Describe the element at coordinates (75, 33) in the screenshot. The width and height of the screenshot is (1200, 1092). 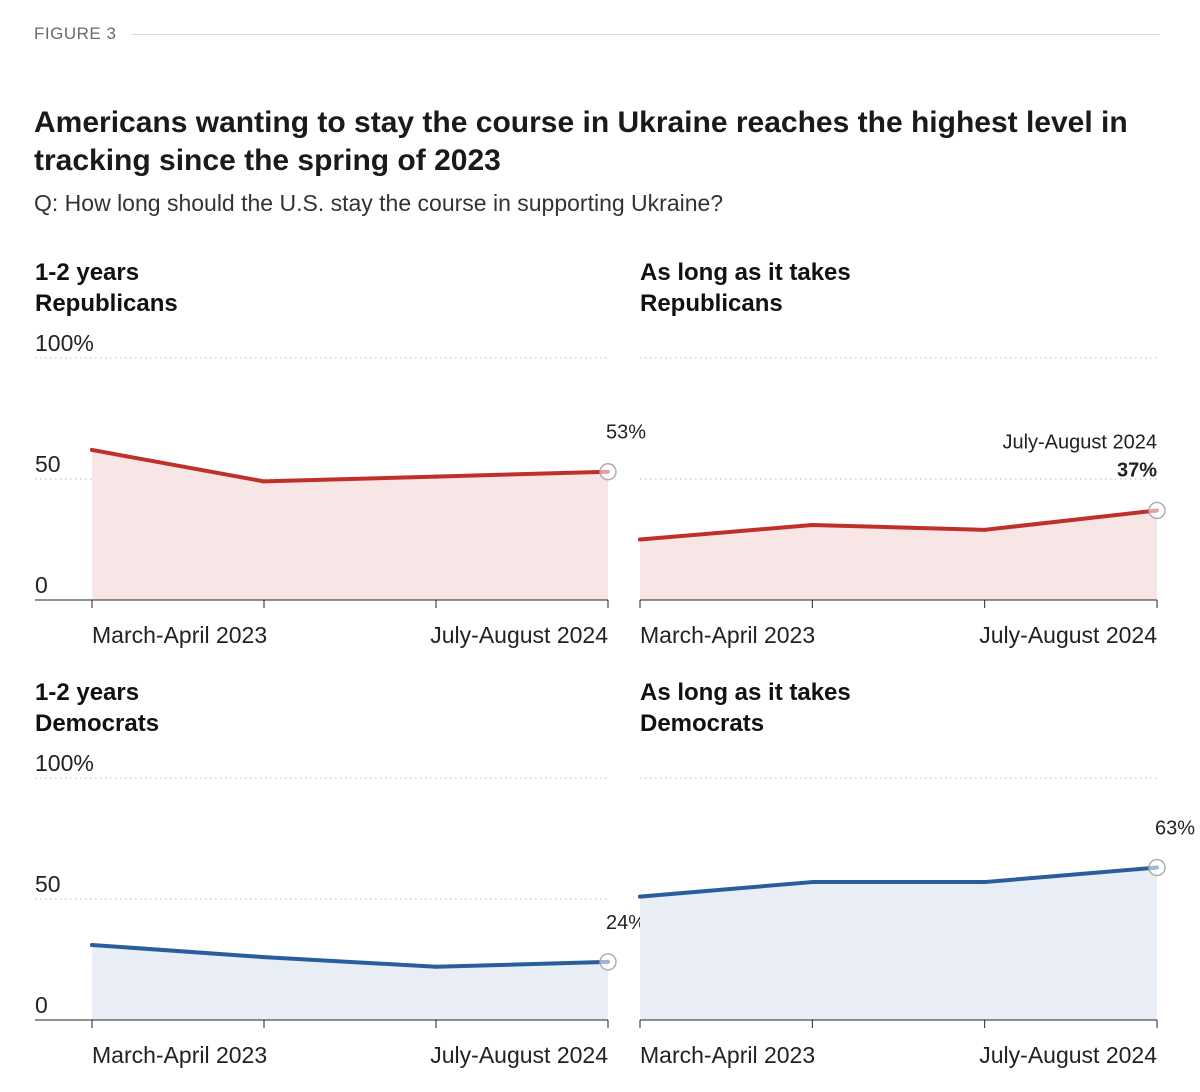
I see `figure-label: FIGURE 3` at that location.